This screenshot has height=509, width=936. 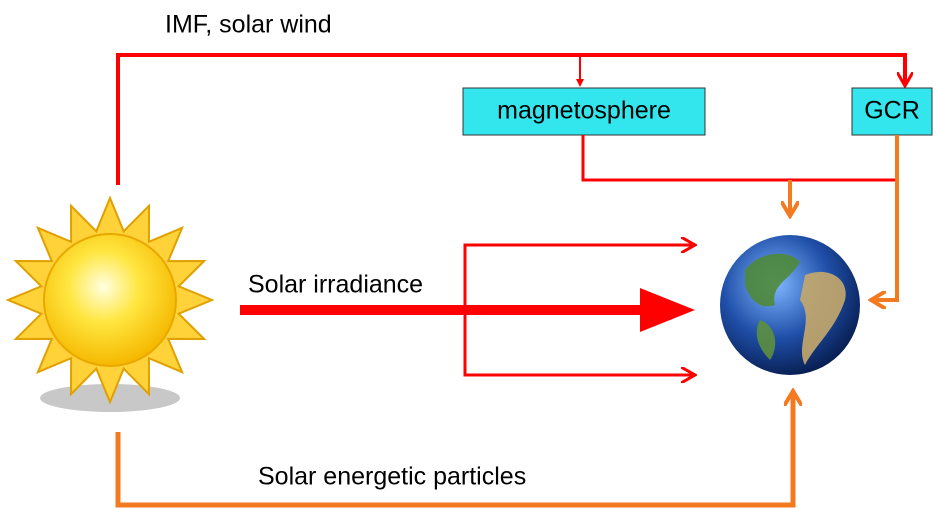 I want to click on sun, so click(x=110, y=300).